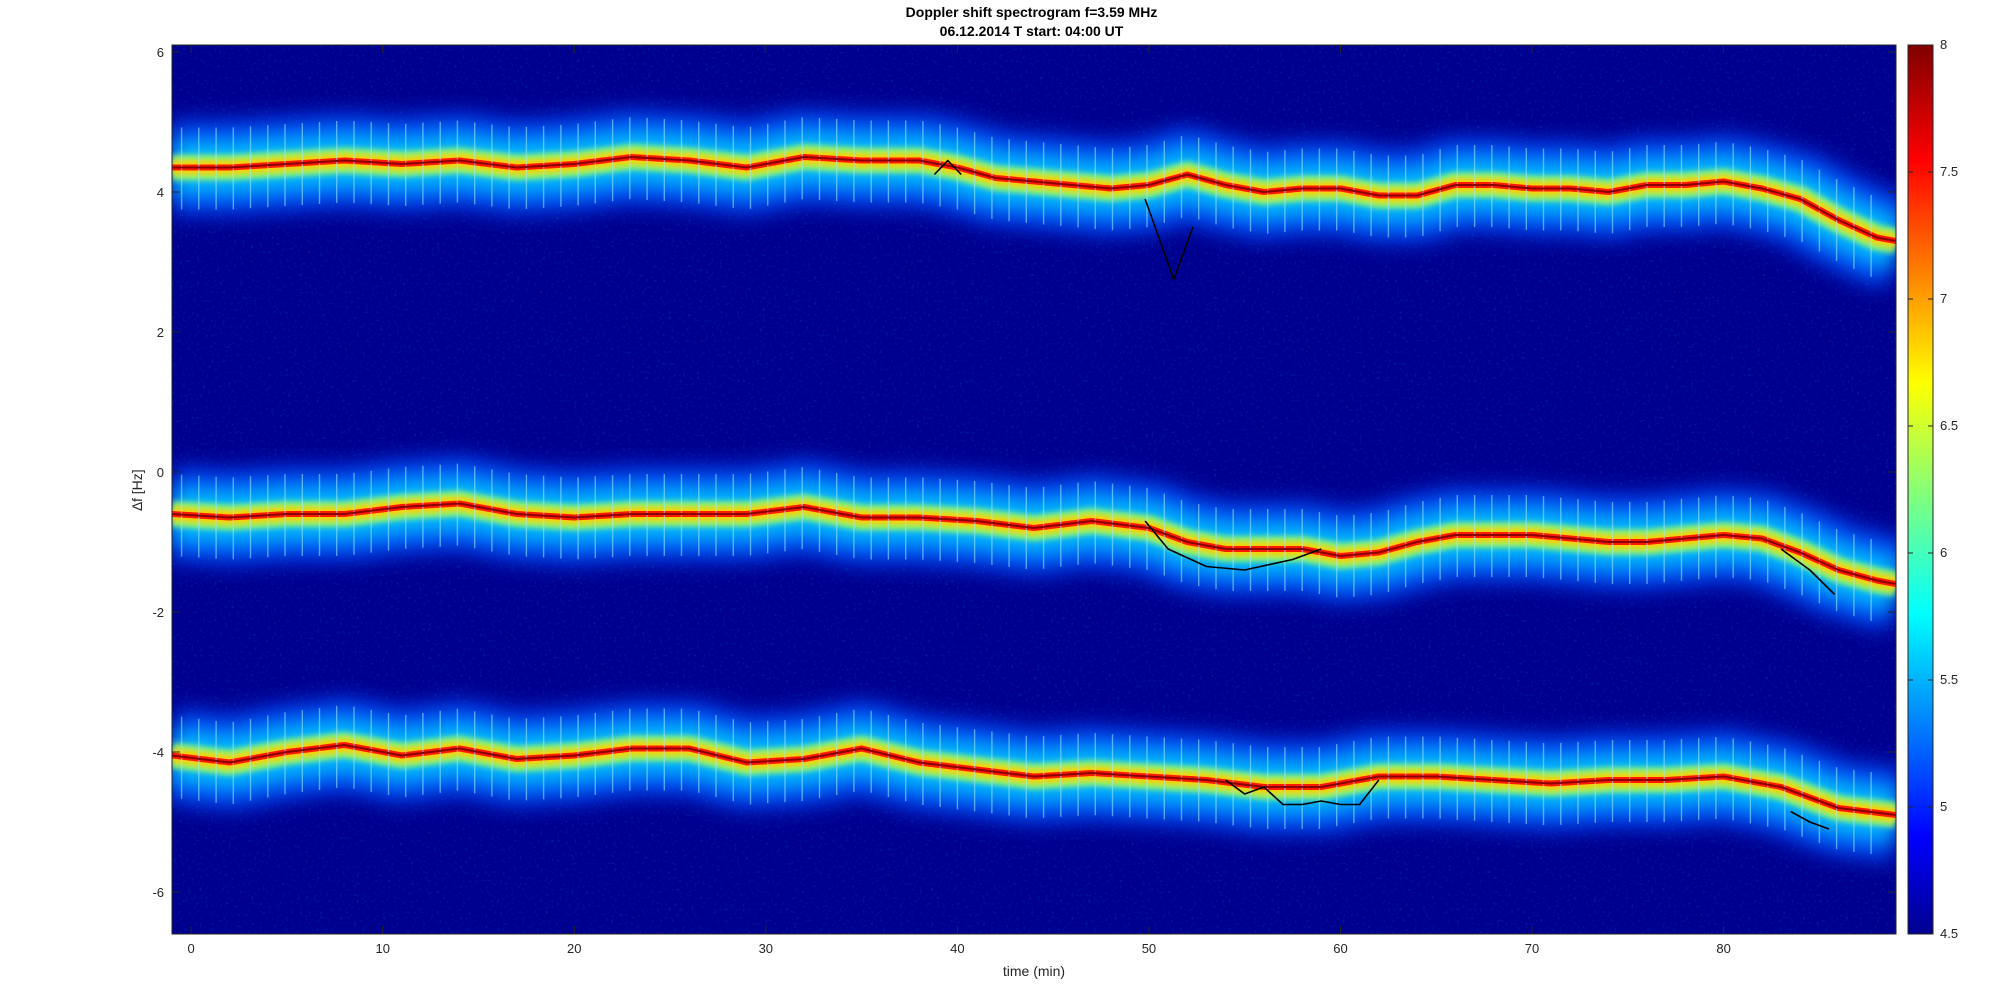 This screenshot has height=995, width=2000. Describe the element at coordinates (1943, 44) in the screenshot. I see `colorbar-tick-label: 8` at that location.